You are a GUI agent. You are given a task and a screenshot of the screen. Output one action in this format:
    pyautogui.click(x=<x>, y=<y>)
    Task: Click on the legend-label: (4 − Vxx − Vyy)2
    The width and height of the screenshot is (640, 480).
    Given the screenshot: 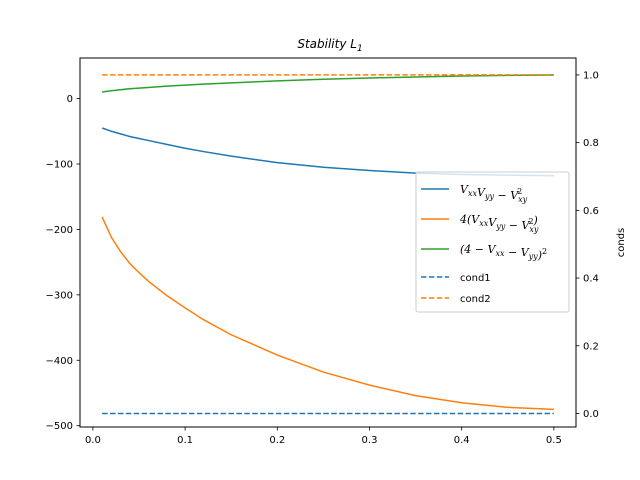 What is the action you would take?
    pyautogui.click(x=503, y=252)
    